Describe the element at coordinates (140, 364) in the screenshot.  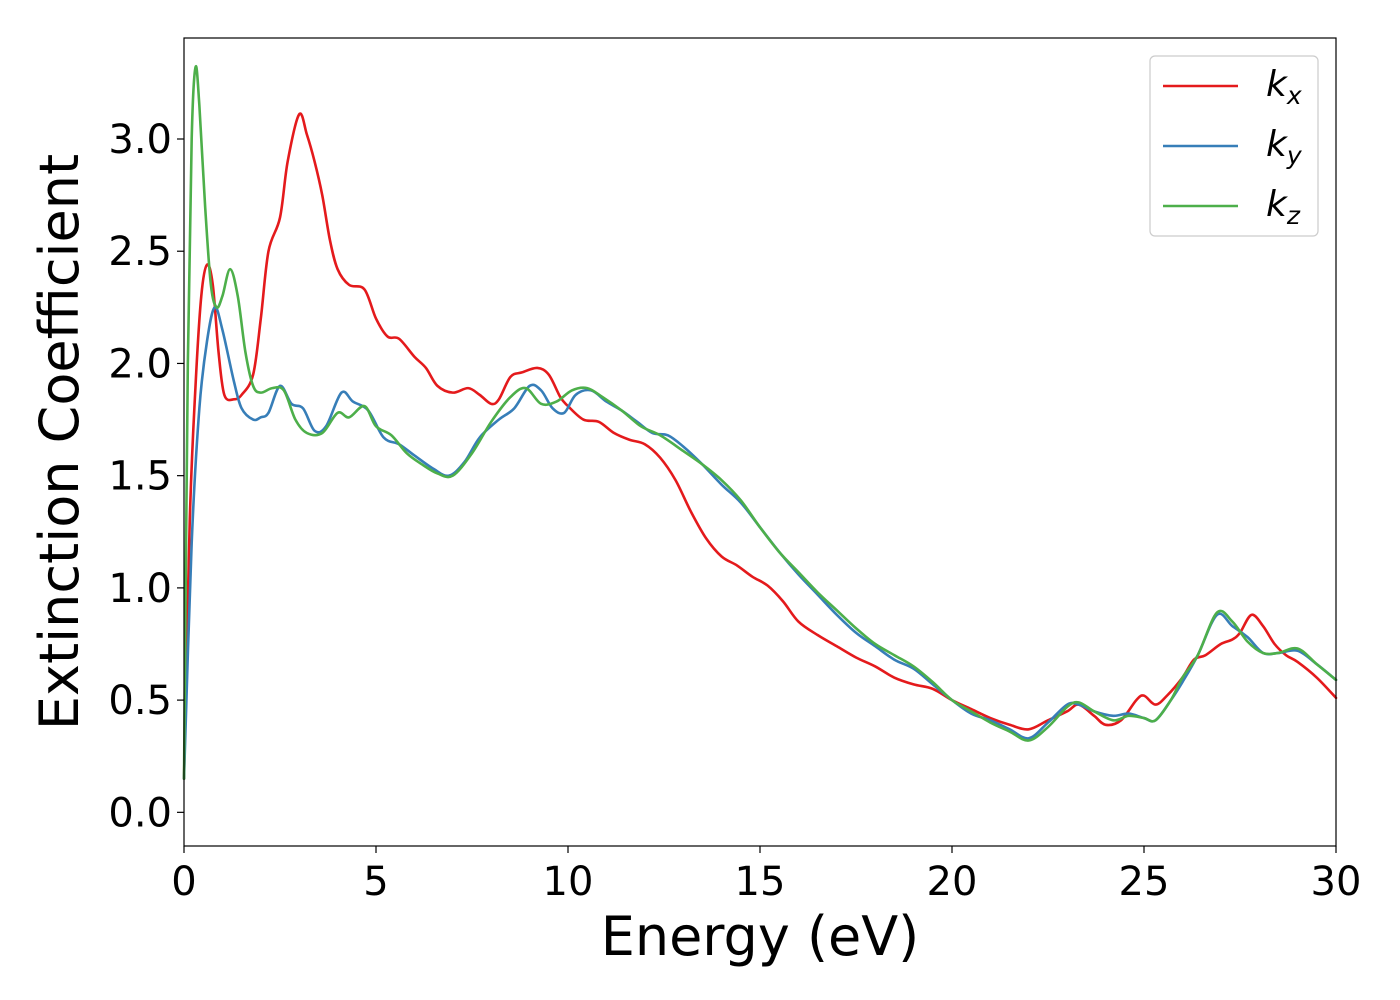
I see `y-tick-label: 2.0` at that location.